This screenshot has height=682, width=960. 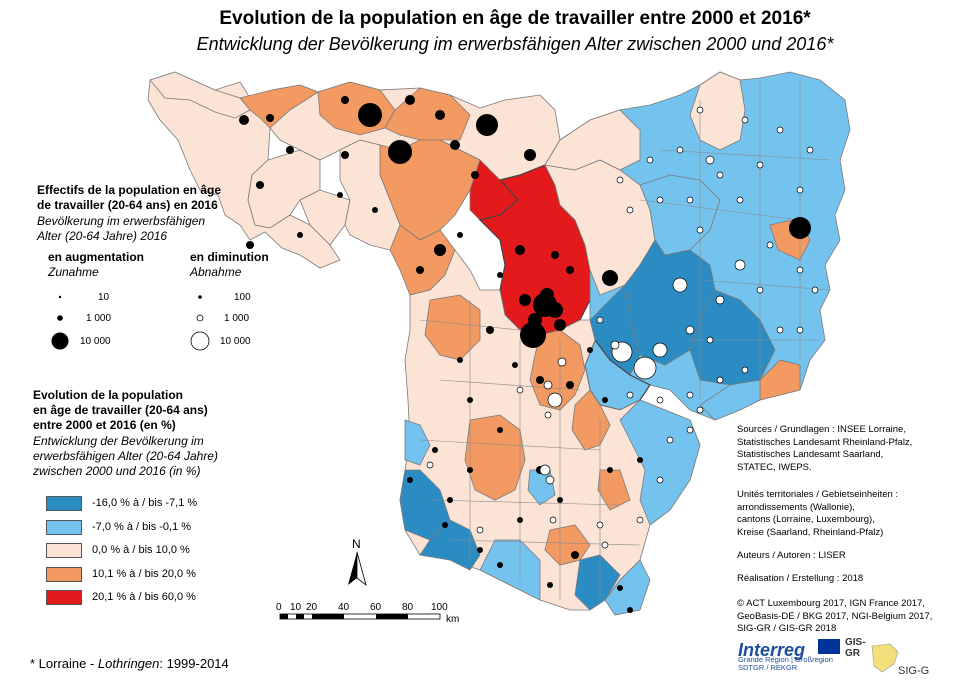 What do you see at coordinates (144, 597) in the screenshot?
I see `legend-class-label: 20,1 % à / bis 60,0 %` at bounding box center [144, 597].